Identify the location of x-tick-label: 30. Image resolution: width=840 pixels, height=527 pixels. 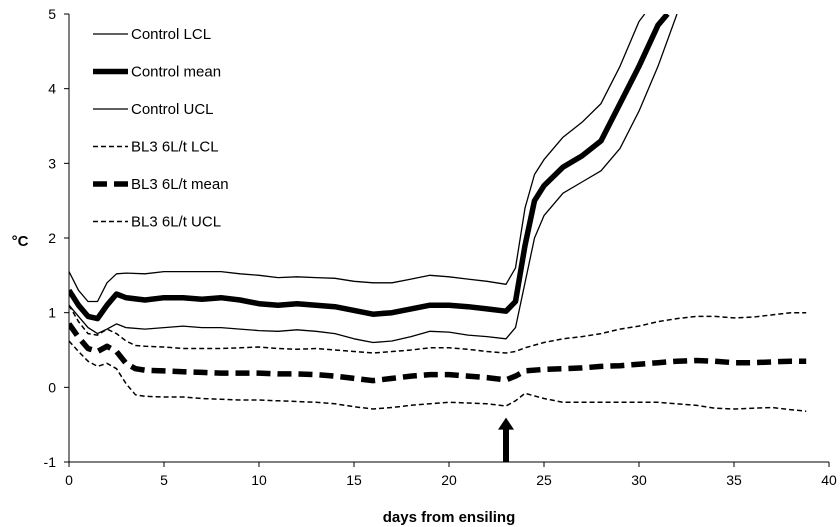
(639, 480).